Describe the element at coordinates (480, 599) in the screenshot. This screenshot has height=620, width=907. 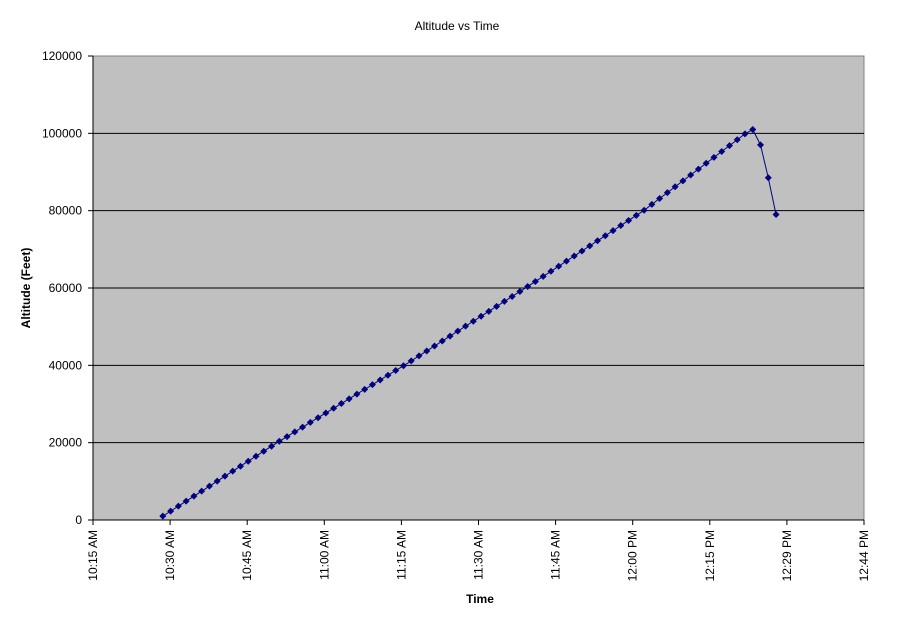
I see `x-axis-label: Time` at that location.